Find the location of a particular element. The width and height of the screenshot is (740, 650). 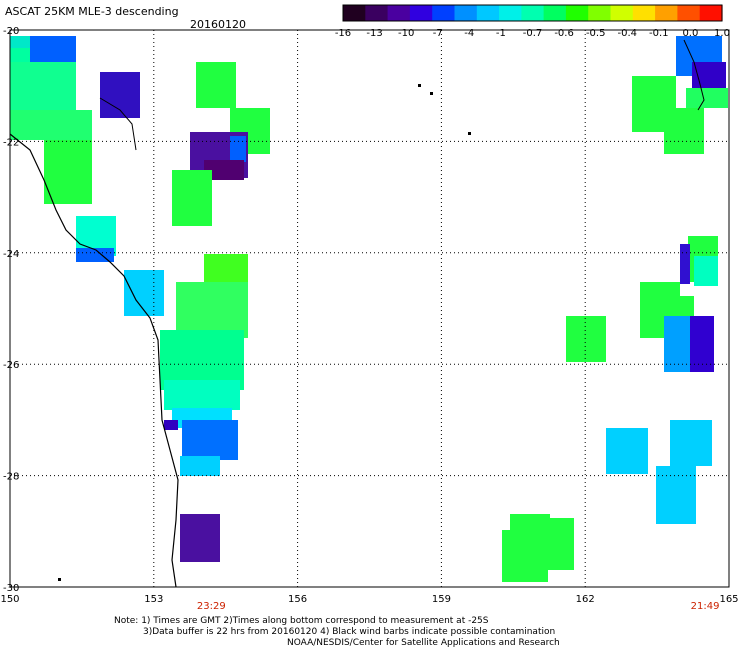

legend-tick-label: -0.1 is located at coordinates (659, 33).